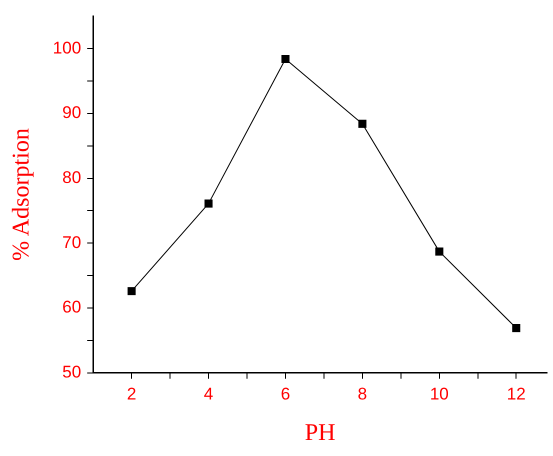 The image size is (553, 456). I want to click on x-tick-label: 6, so click(285, 394).